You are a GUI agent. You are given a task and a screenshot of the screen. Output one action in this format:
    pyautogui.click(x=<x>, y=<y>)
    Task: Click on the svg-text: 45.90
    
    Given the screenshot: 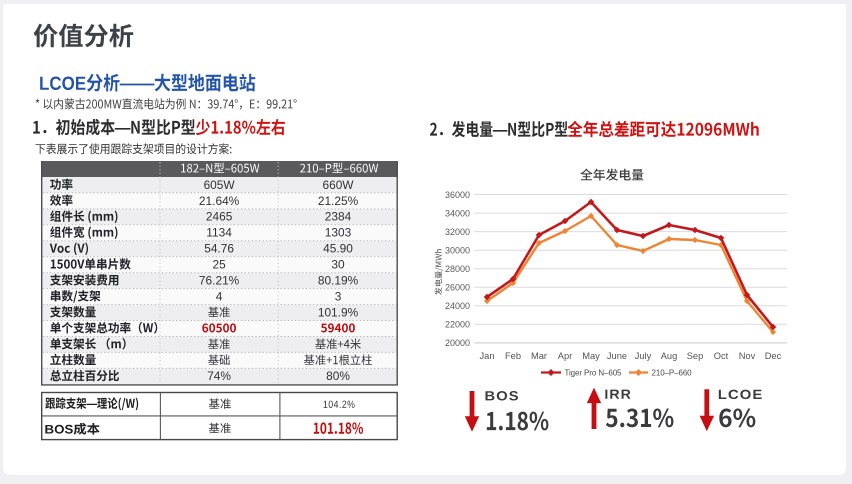 What is the action you would take?
    pyautogui.click(x=338, y=249)
    